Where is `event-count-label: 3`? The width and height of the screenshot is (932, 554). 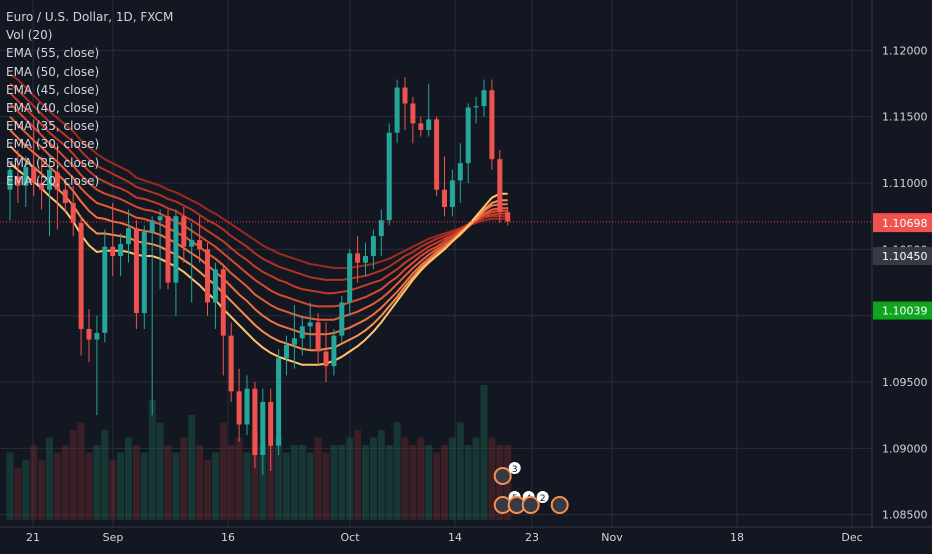 event-count-label: 3 is located at coordinates (515, 470).